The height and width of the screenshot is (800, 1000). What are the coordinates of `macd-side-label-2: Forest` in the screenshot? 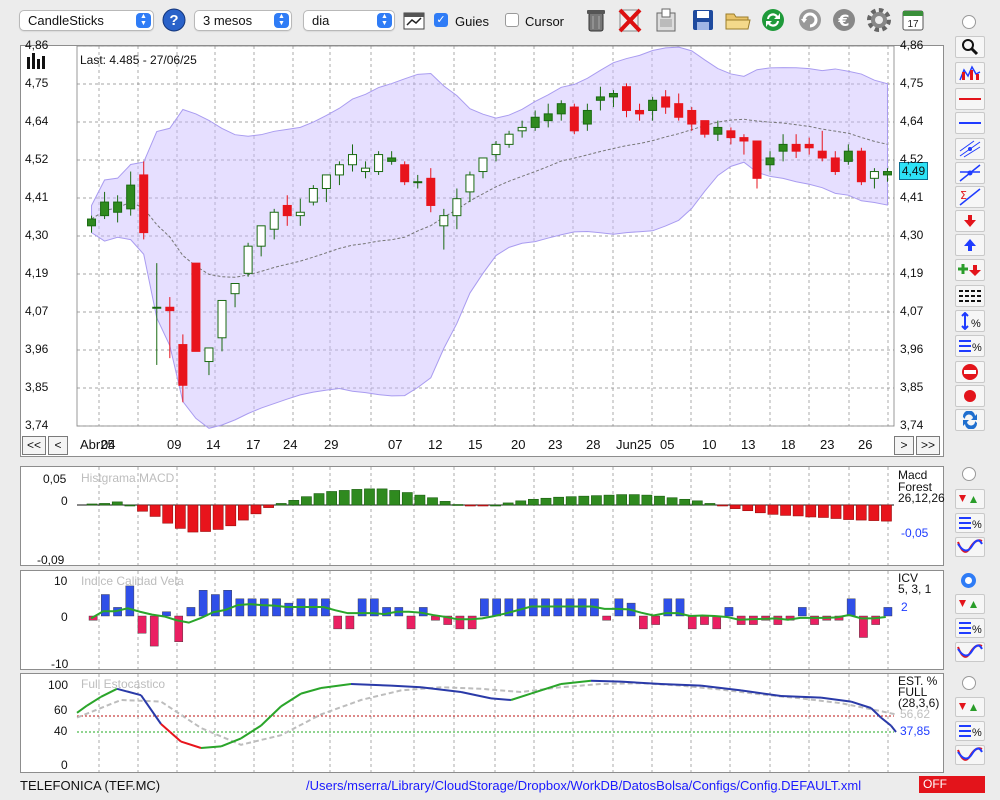 It's located at (915, 487).